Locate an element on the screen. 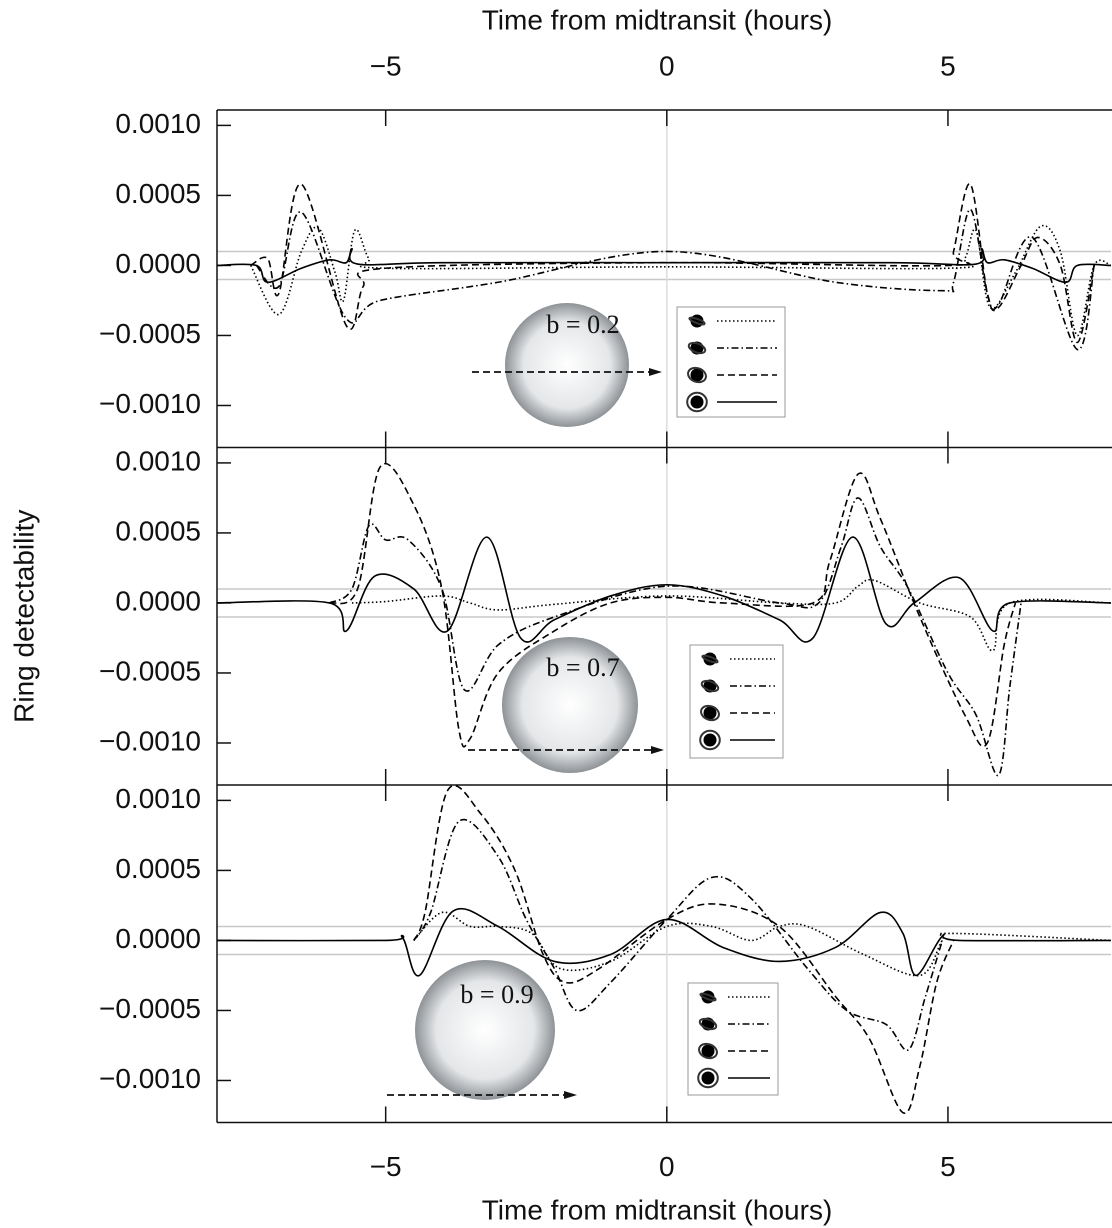 This screenshot has height=1228, width=1112. annotation: b = 0.7 is located at coordinates (582, 667).